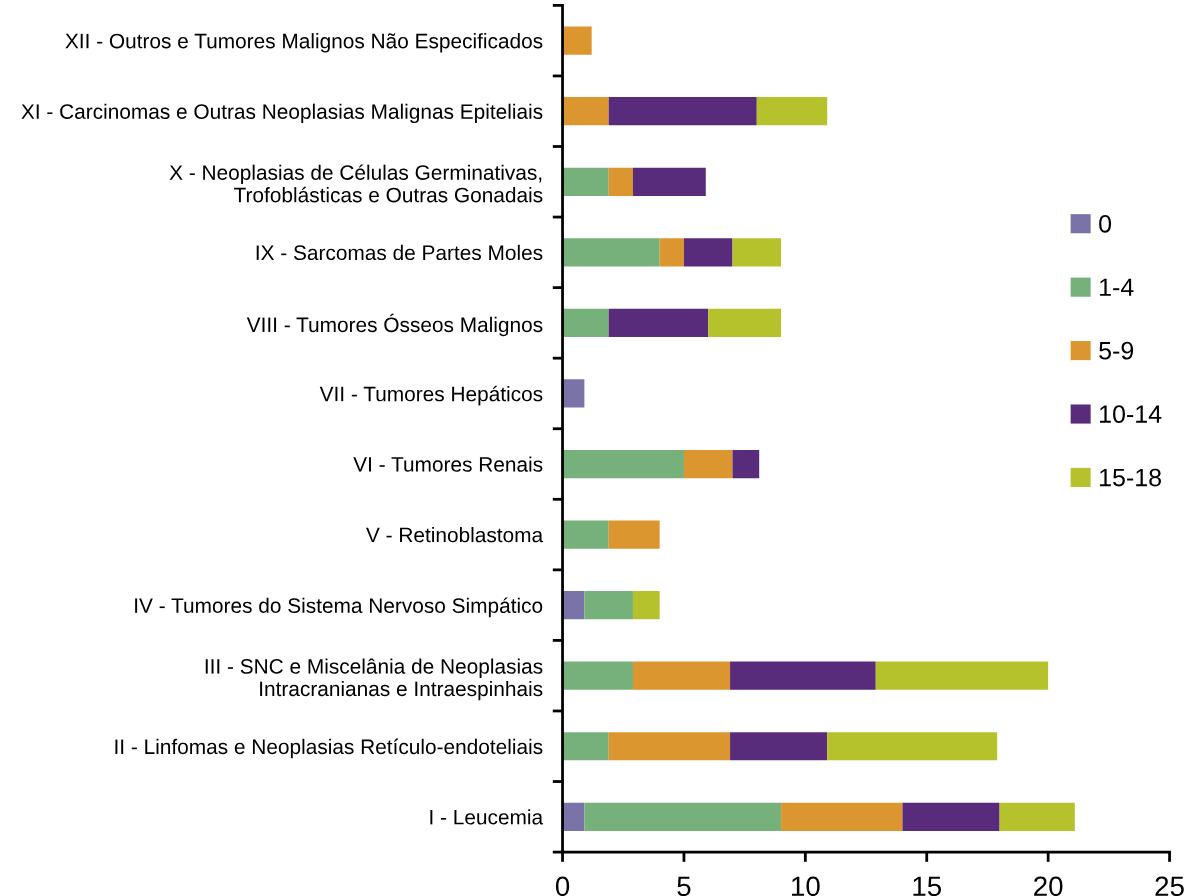  What do you see at coordinates (1116, 350) in the screenshot?
I see `legend-label: 5-9` at bounding box center [1116, 350].